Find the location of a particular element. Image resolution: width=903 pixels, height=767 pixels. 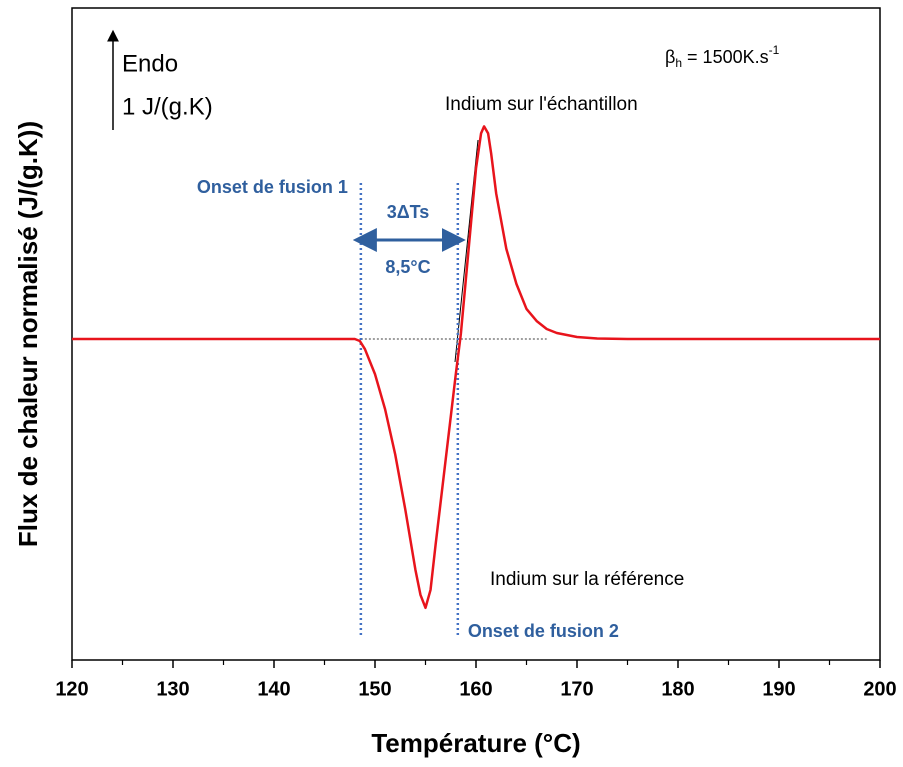

y-axis-label: Flux de chaleur normalisé (J/(g.K)) is located at coordinates (28, 334).